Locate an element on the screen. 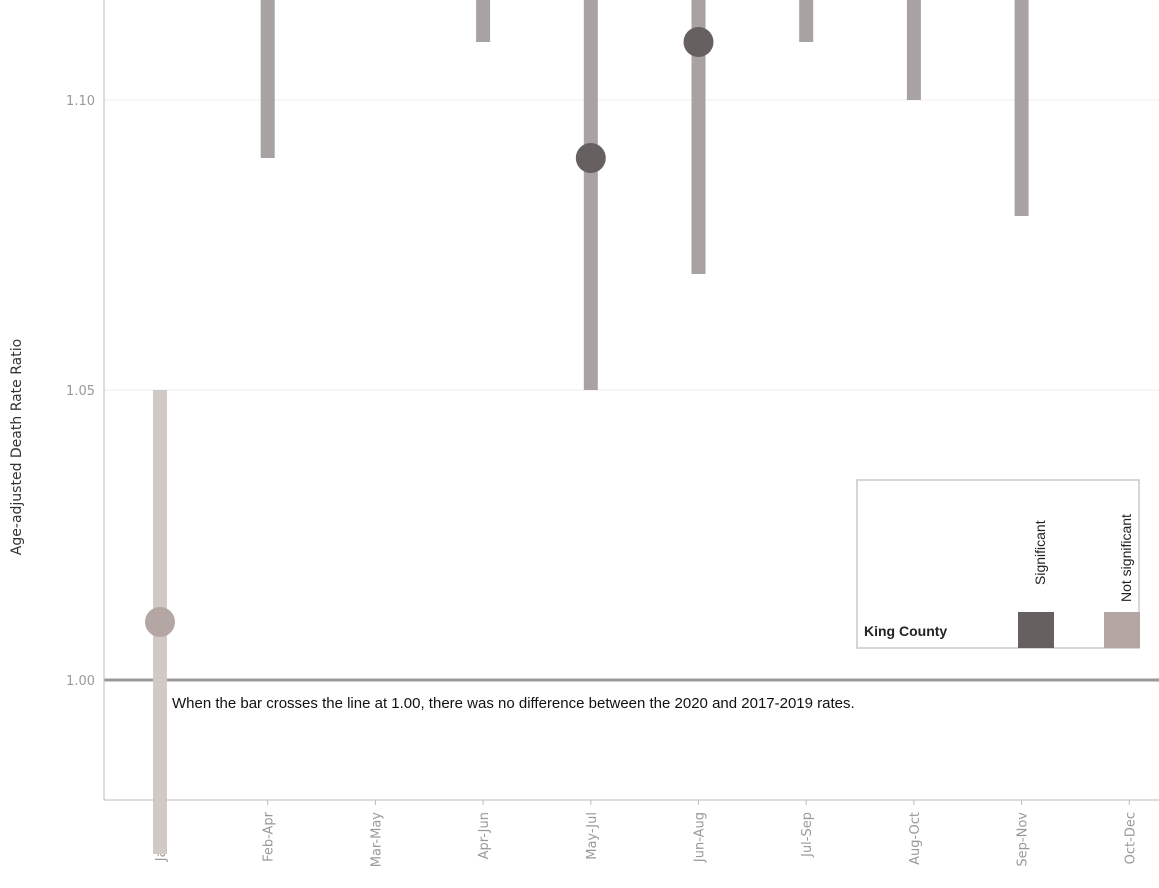  x-tick-label: May-Jul is located at coordinates (592, 836).